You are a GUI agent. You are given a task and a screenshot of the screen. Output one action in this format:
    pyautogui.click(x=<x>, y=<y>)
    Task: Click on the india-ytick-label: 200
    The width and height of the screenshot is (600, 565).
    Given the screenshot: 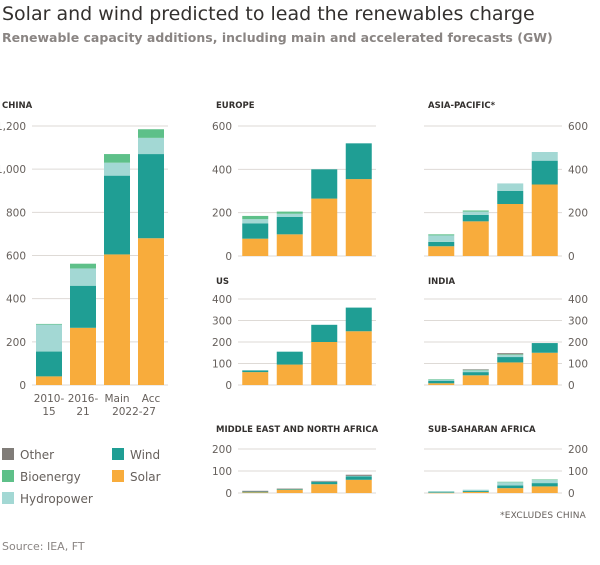 What is the action you would take?
    pyautogui.click(x=578, y=343)
    